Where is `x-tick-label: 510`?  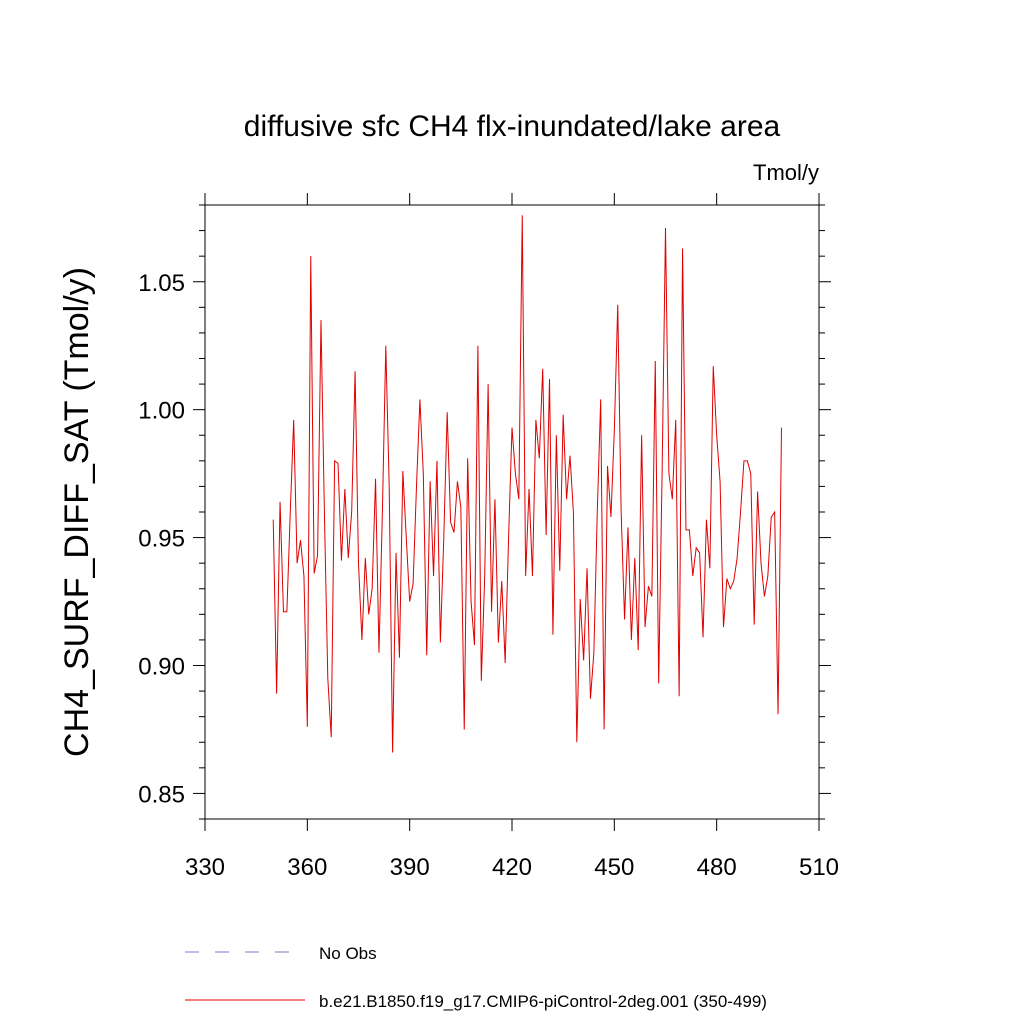 x-tick-label: 510 is located at coordinates (819, 867).